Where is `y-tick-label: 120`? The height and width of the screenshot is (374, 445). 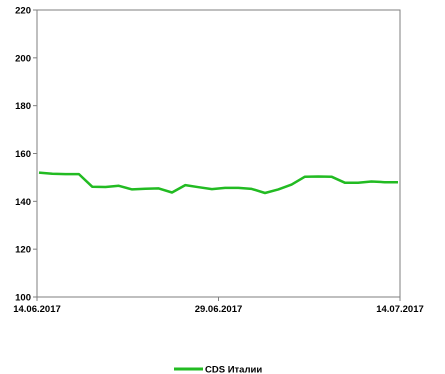 y-tick-label: 120 is located at coordinates (23, 250).